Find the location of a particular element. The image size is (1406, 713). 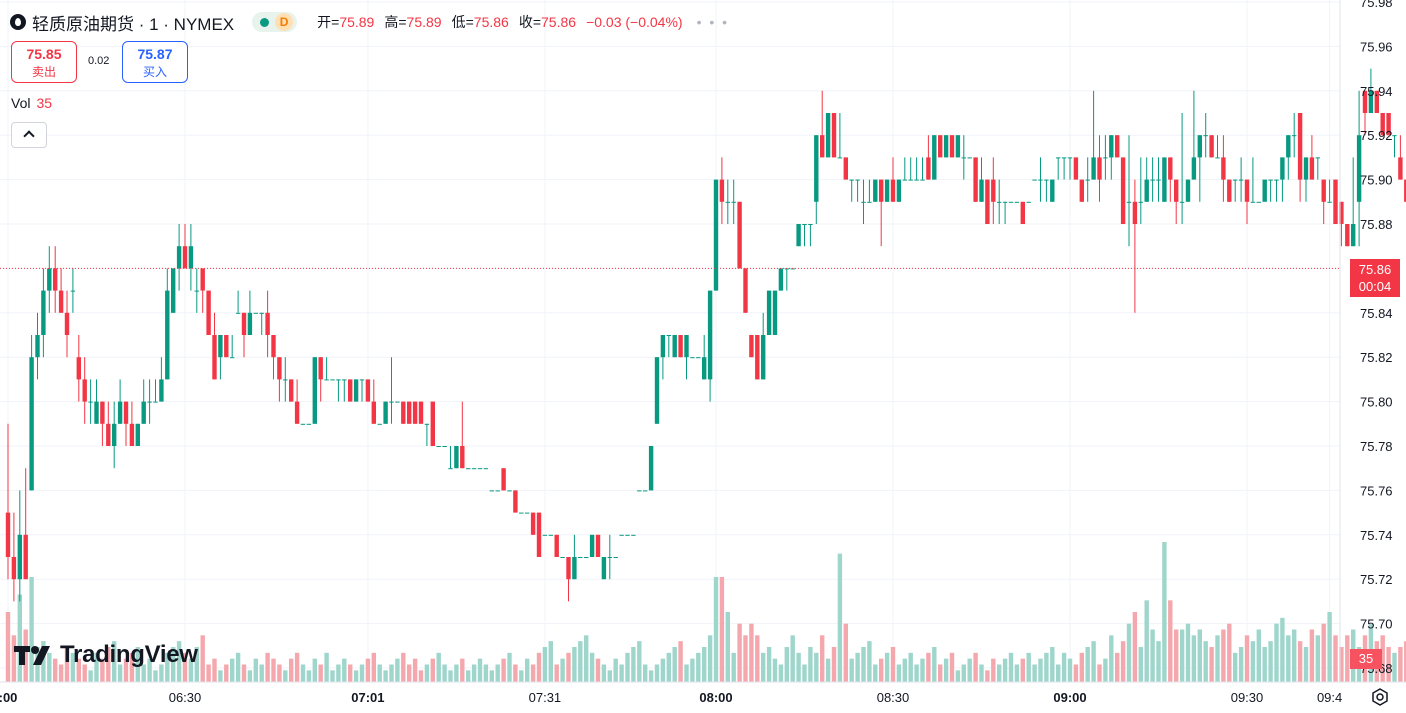

sell-button: 75.85 卖出 is located at coordinates (44, 62).